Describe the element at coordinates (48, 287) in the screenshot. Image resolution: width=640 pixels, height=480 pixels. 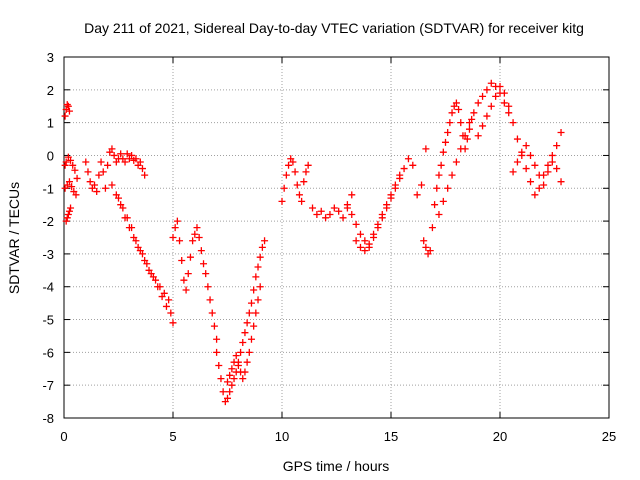
I see `y-tick-label: -4` at that location.